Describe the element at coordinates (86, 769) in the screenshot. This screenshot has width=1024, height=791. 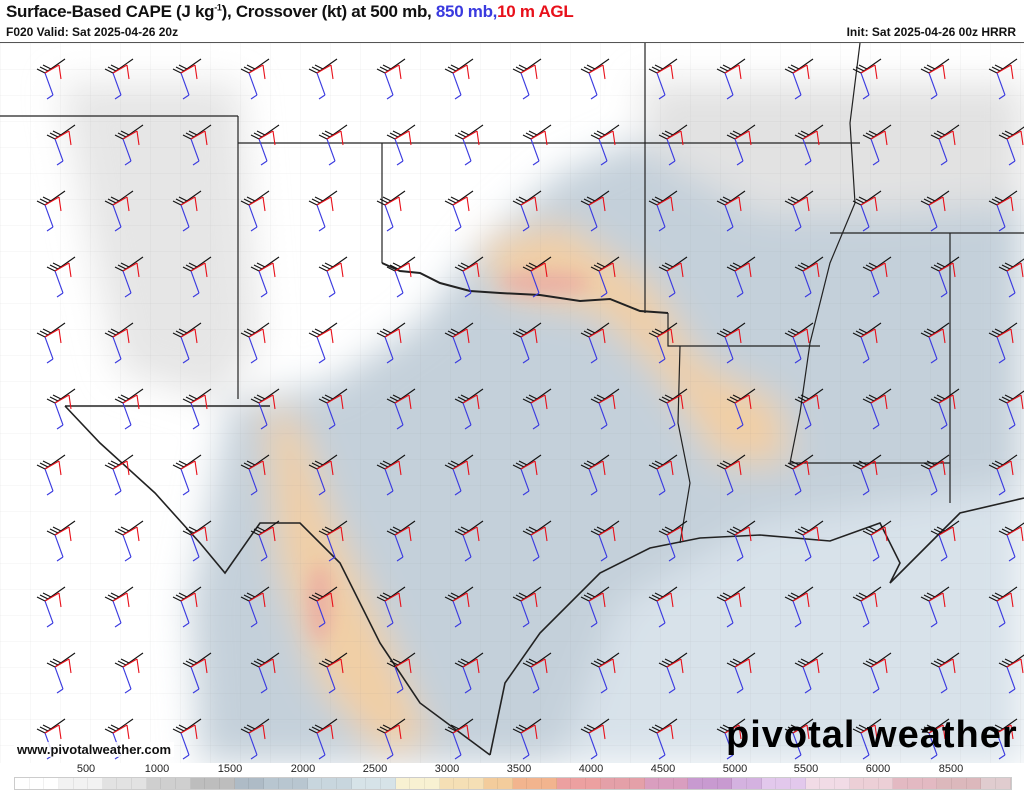
I see `colorbar-label: 500` at that location.